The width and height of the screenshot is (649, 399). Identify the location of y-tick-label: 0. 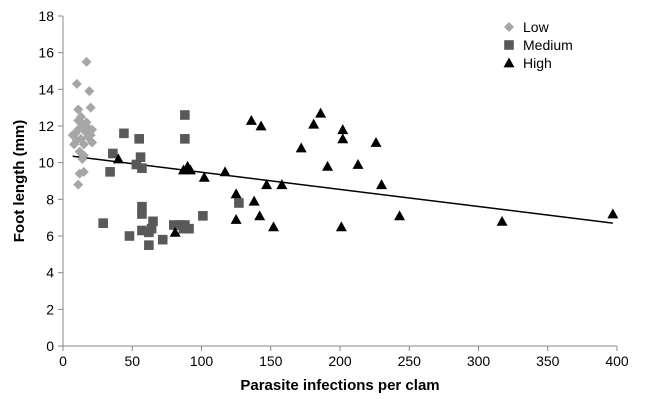
(50, 346).